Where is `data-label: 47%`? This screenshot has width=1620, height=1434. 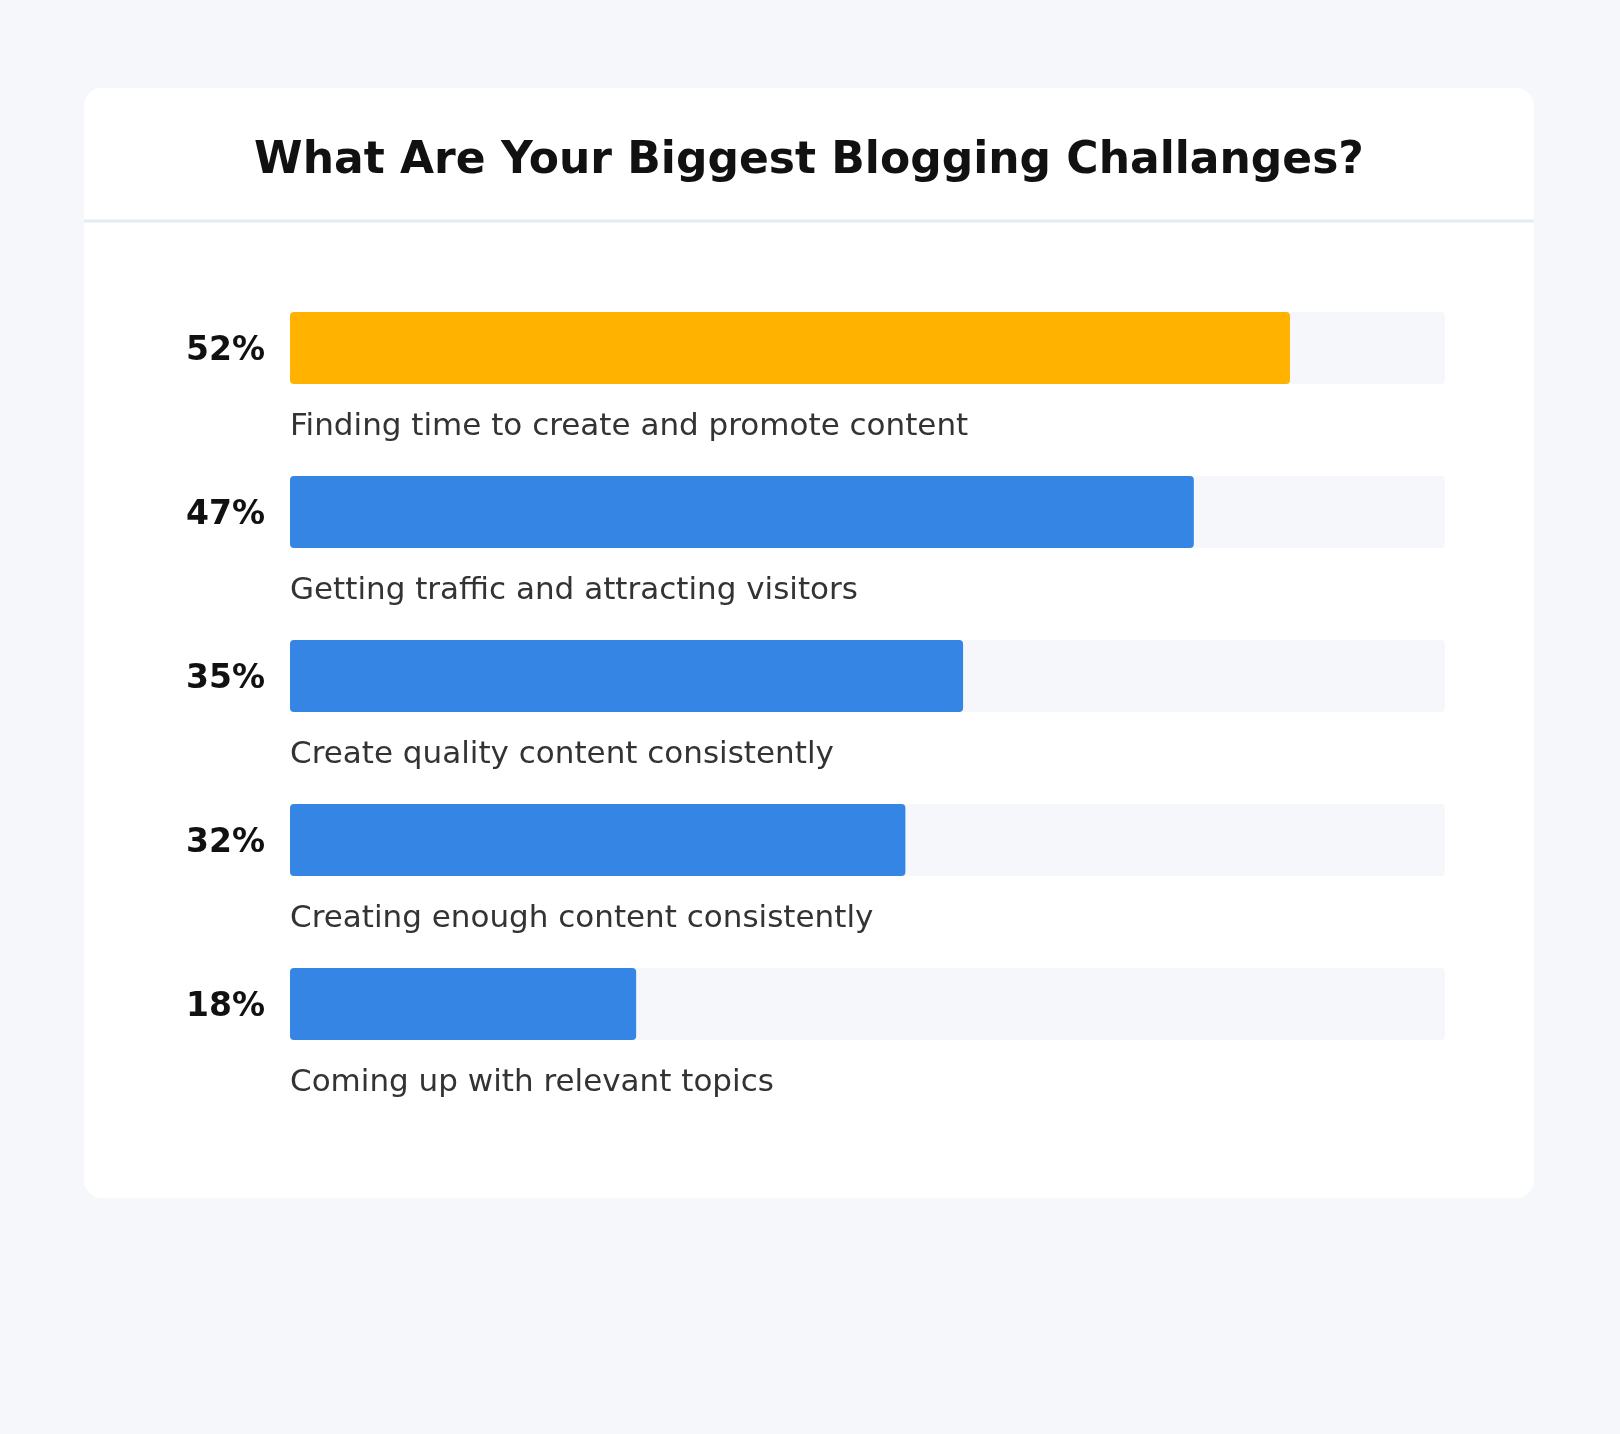 data-label: 47% is located at coordinates (225, 512).